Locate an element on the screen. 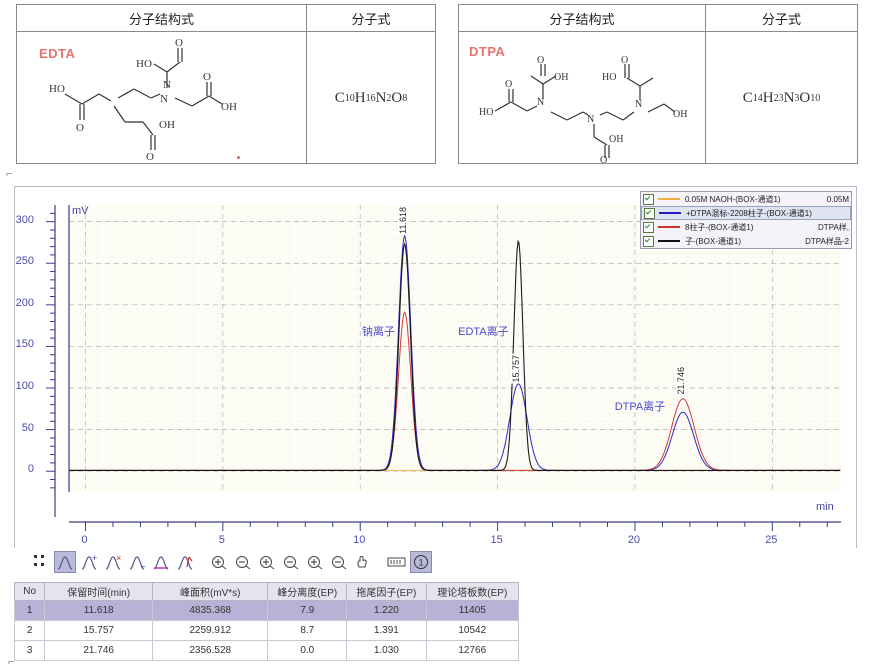 This screenshot has width=871, height=668. edta-structure-diagram: HO O N N HO O O OH O OH is located at coordinates (143, 100).